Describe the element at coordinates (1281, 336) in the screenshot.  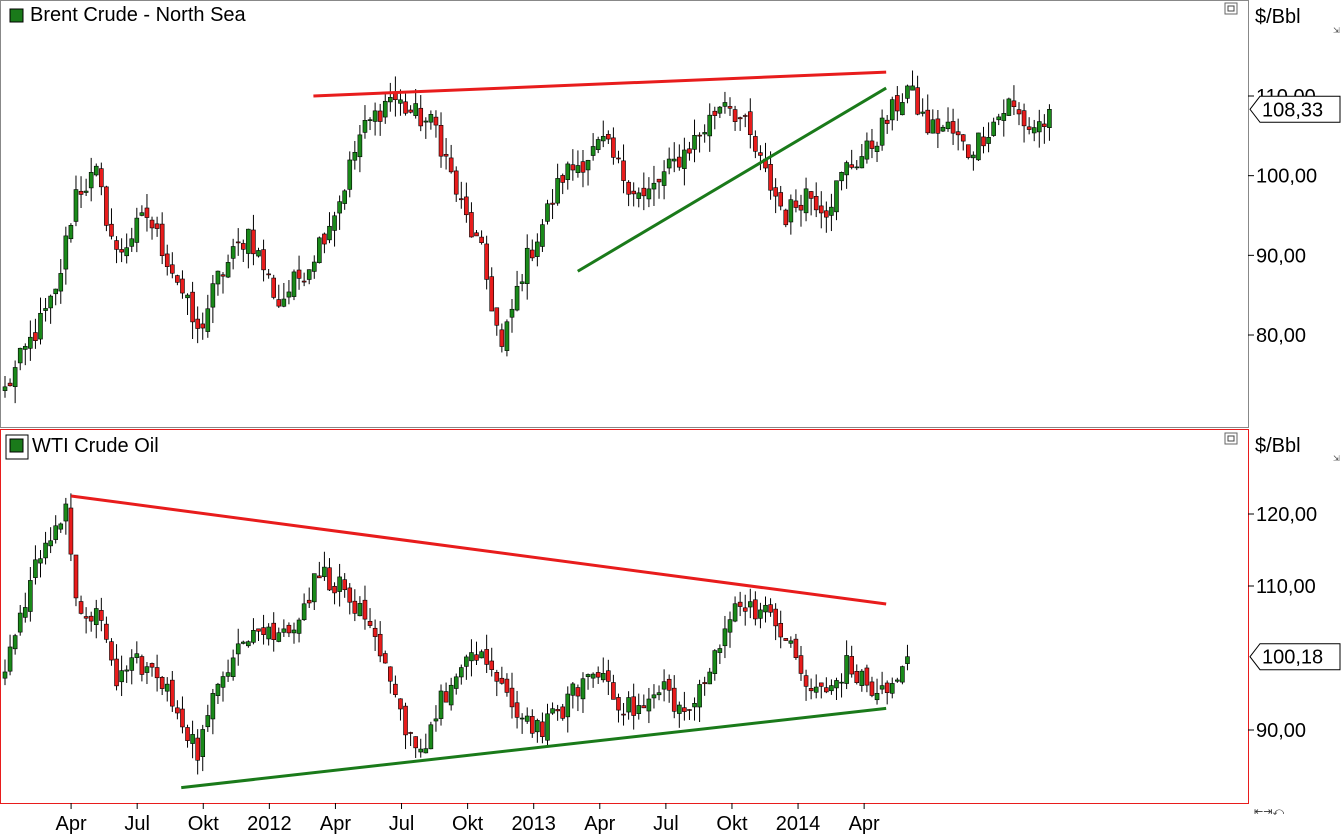
I see `y-tick-label: 80,00` at that location.